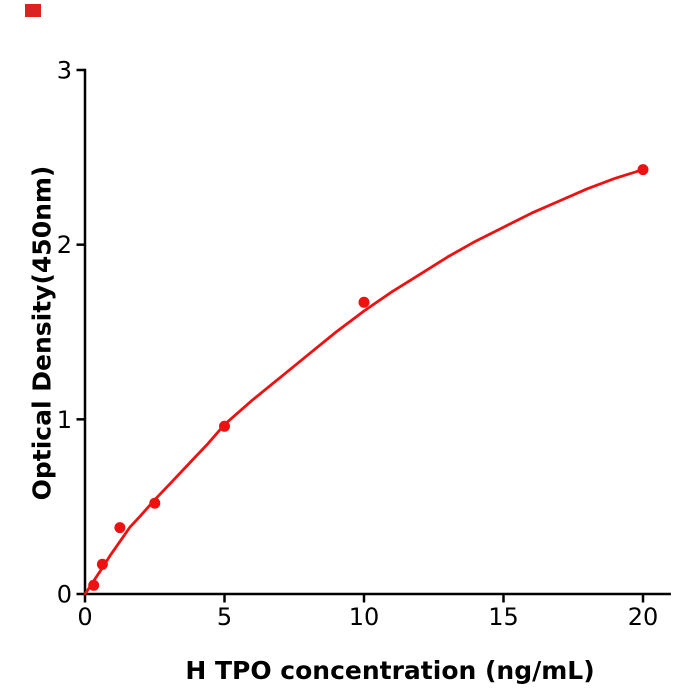 Image resolution: width=700 pixels, height=700 pixels. Describe the element at coordinates (33, 10) in the screenshot. I see `red-square-watermark` at that location.